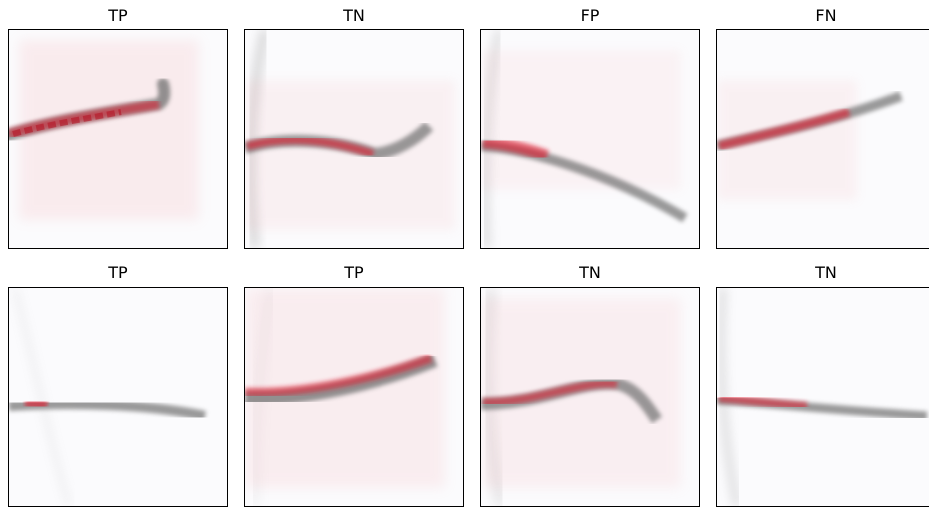 This screenshot has height=508, width=929. I want to click on panel-6-title: TP, so click(354, 272).